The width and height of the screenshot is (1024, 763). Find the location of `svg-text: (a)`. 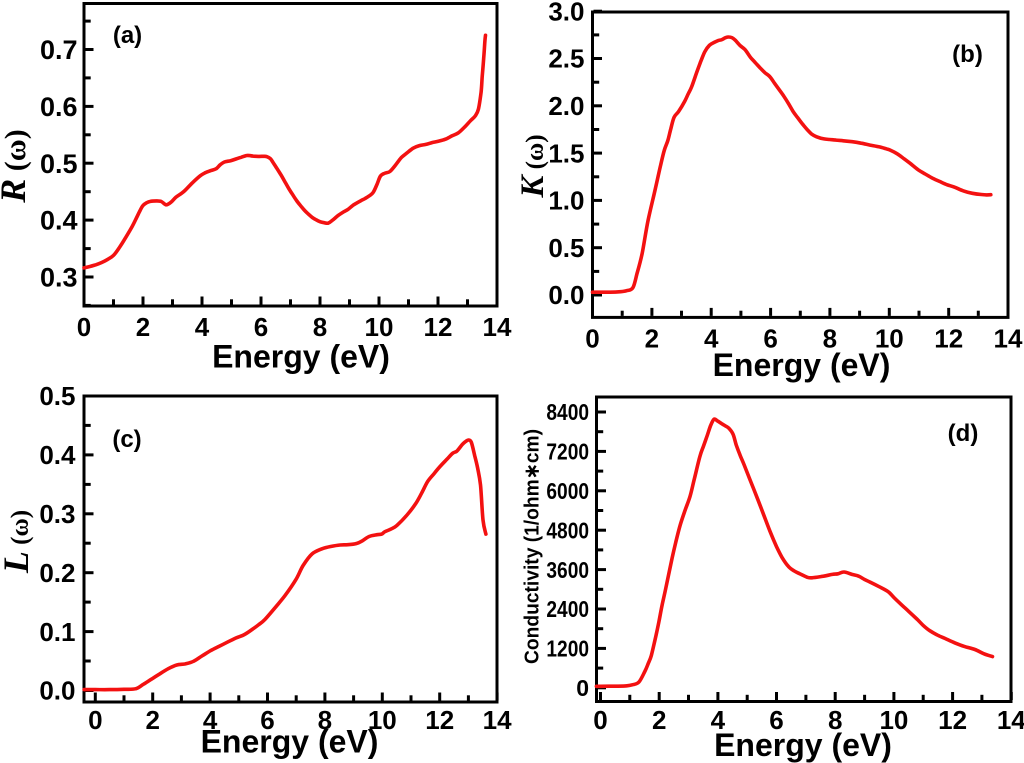

svg-text: (a) is located at coordinates (127, 35).